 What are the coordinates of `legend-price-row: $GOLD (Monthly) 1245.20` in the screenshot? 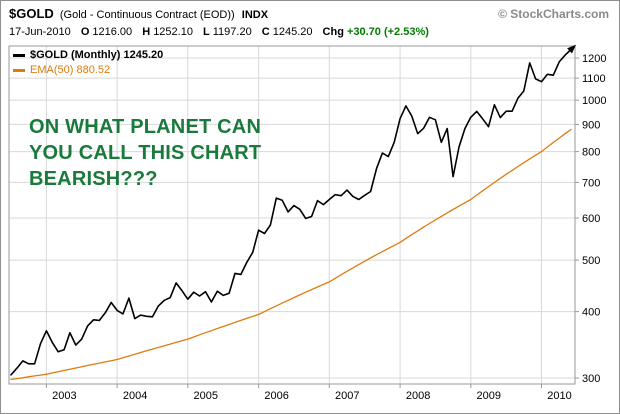 It's located at (88, 55).